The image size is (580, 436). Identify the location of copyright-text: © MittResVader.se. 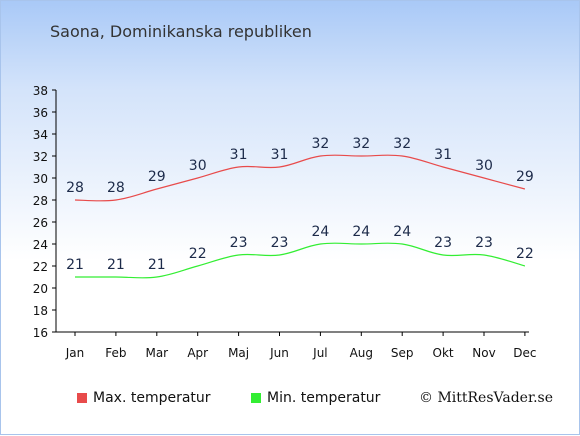
(486, 398).